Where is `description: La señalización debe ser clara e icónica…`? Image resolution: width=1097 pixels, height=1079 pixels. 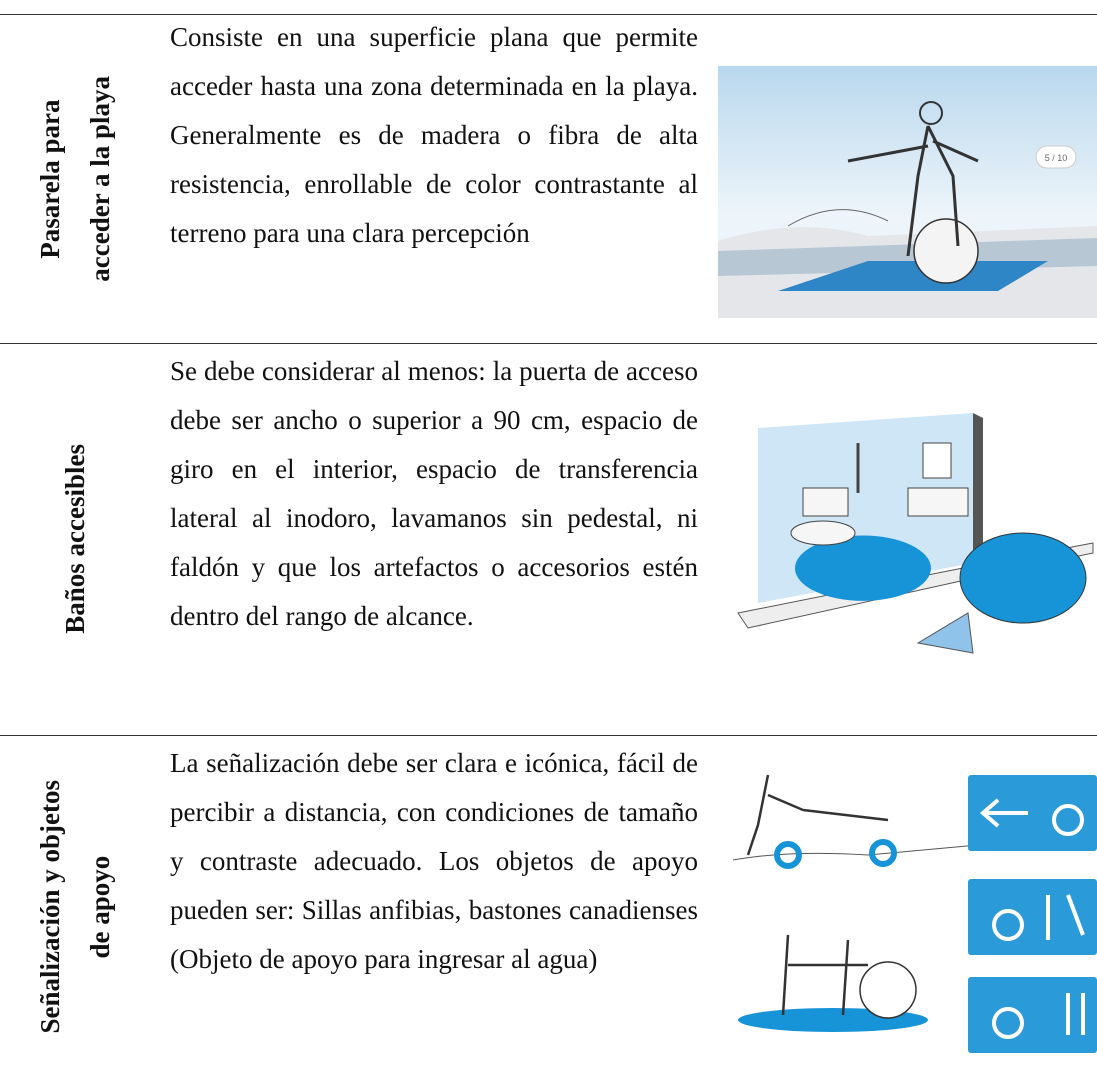 description: La señalización debe ser clara e icónica… is located at coordinates (434, 861).